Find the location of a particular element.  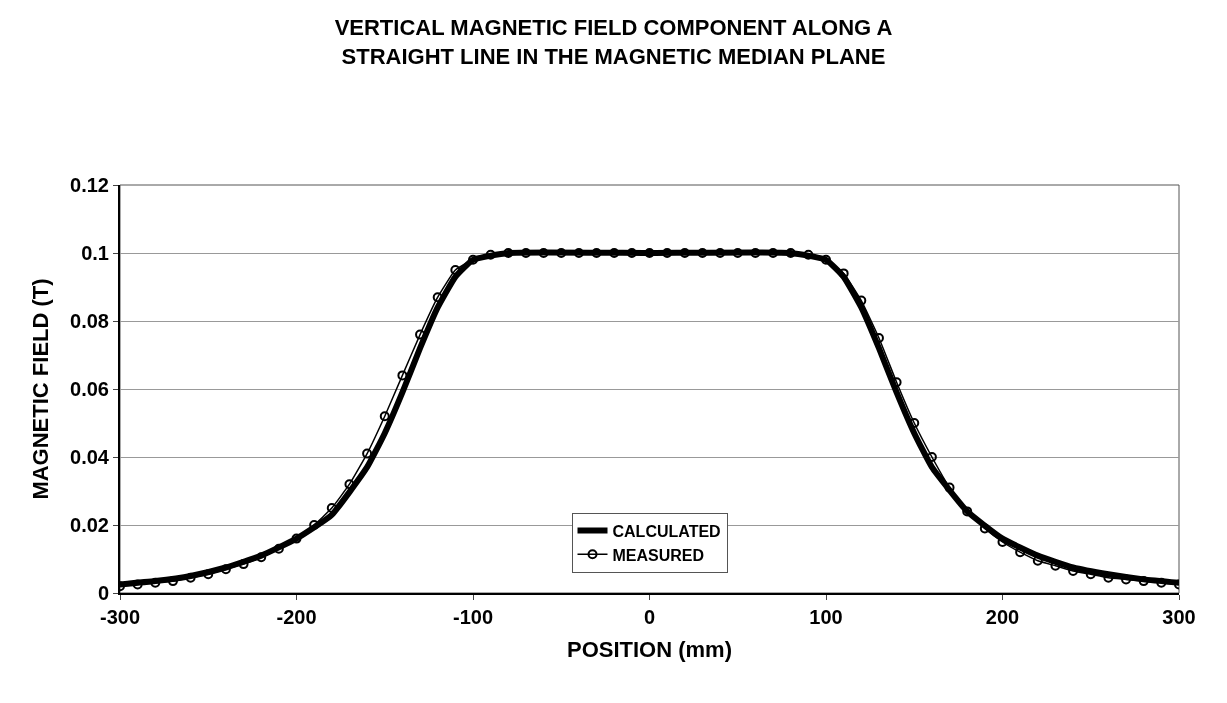

x-tick-label: -100 is located at coordinates (473, 617).